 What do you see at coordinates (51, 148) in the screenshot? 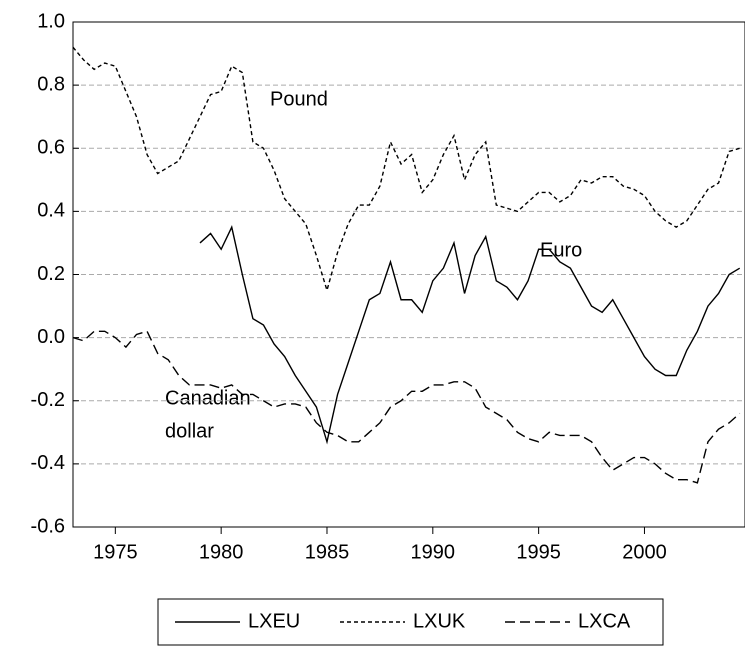
I see `y-tick-label: 0.6` at bounding box center [51, 148].